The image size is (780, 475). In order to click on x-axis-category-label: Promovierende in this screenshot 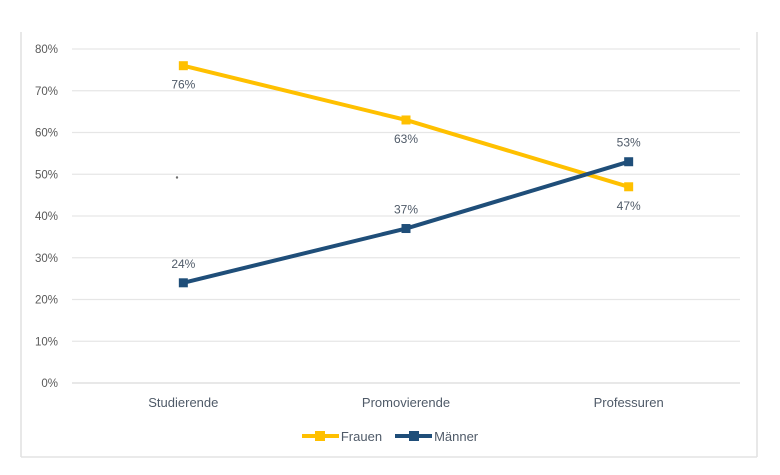, I will do `click(406, 402)`.